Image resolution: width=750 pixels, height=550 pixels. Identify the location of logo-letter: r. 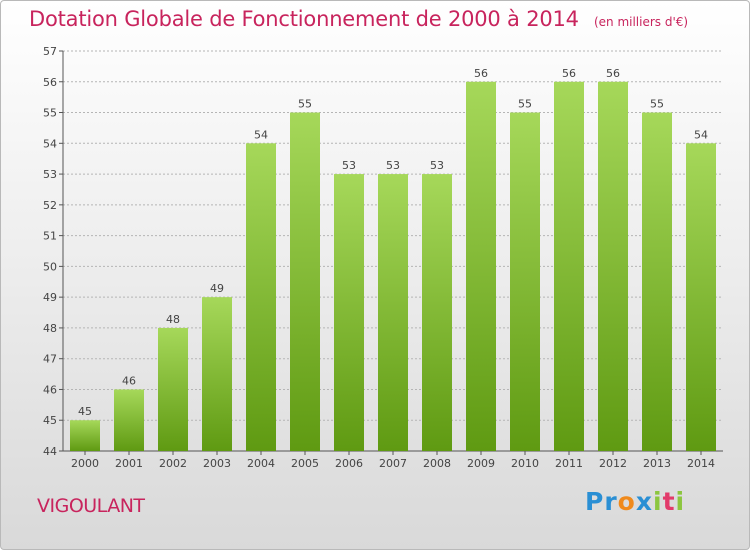
(611, 501).